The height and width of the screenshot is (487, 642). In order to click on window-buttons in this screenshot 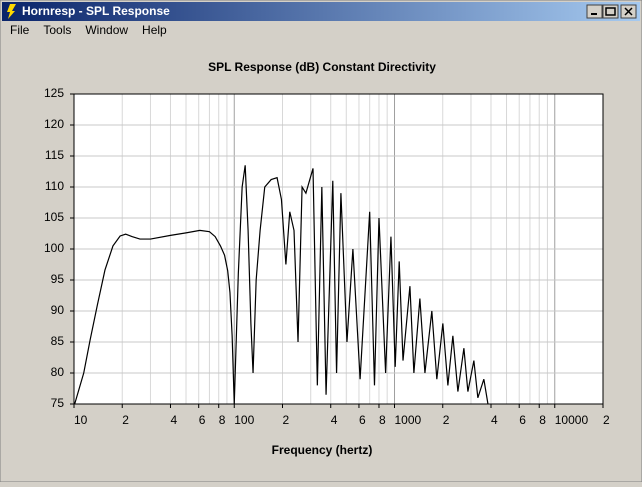, I will do `click(611, 11)`.